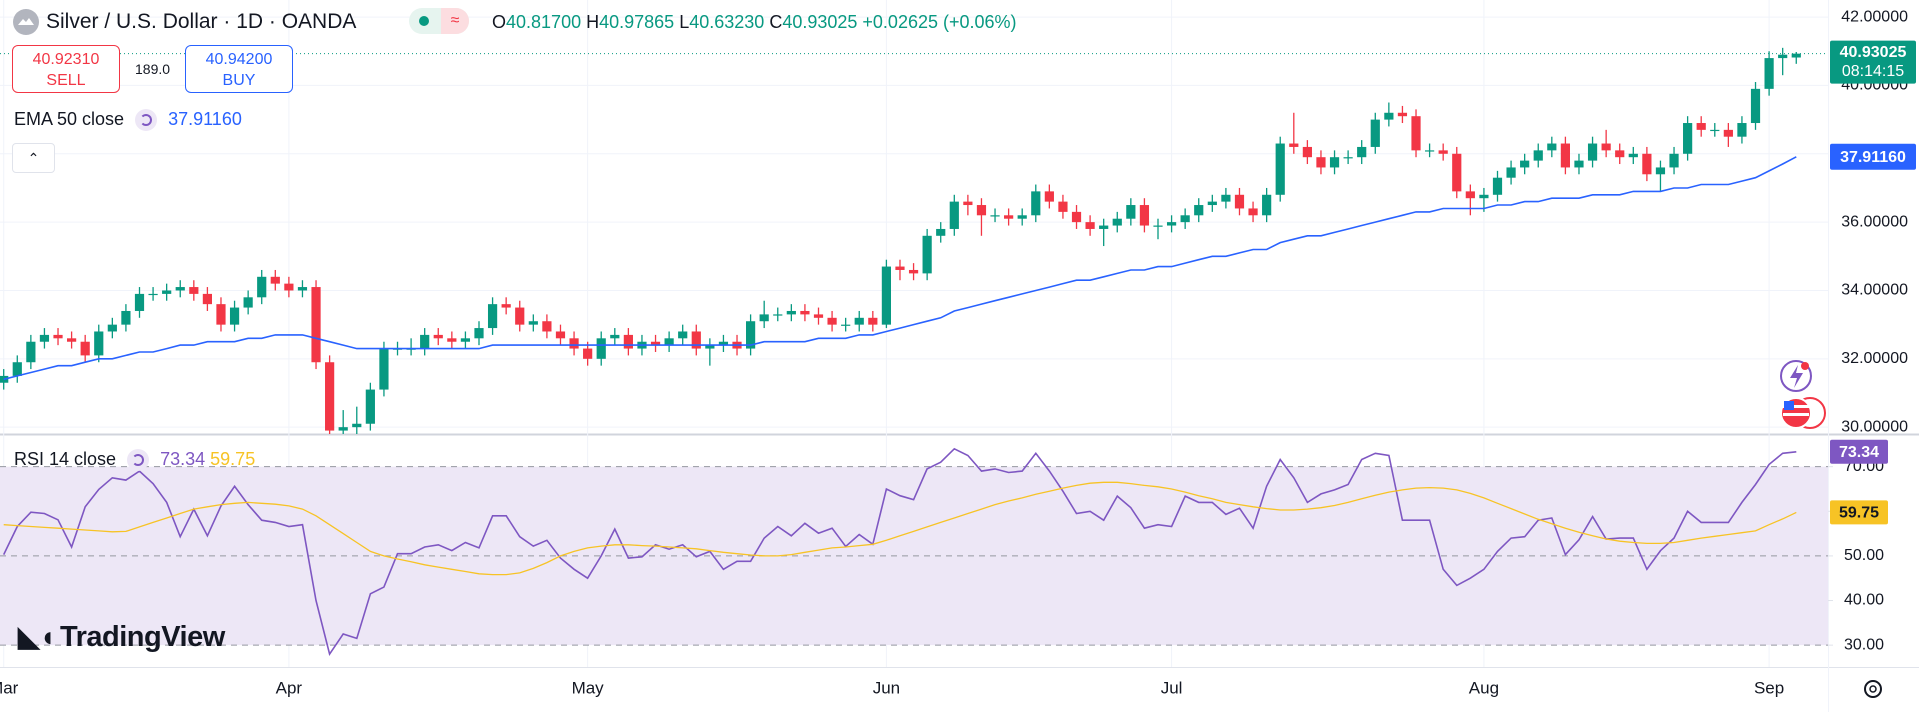 The image size is (1919, 712). I want to click on y-tick-label: 50.00, so click(1864, 555).